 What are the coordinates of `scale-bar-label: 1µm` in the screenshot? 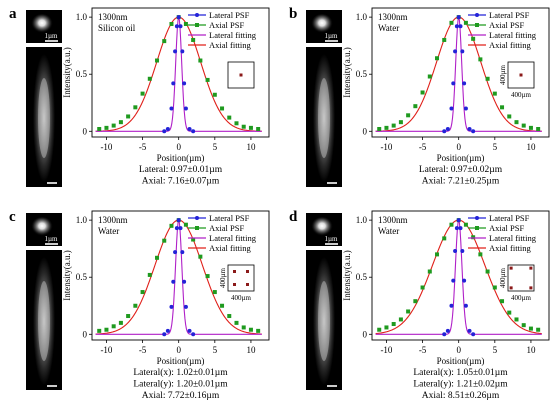 It's located at (52, 239).